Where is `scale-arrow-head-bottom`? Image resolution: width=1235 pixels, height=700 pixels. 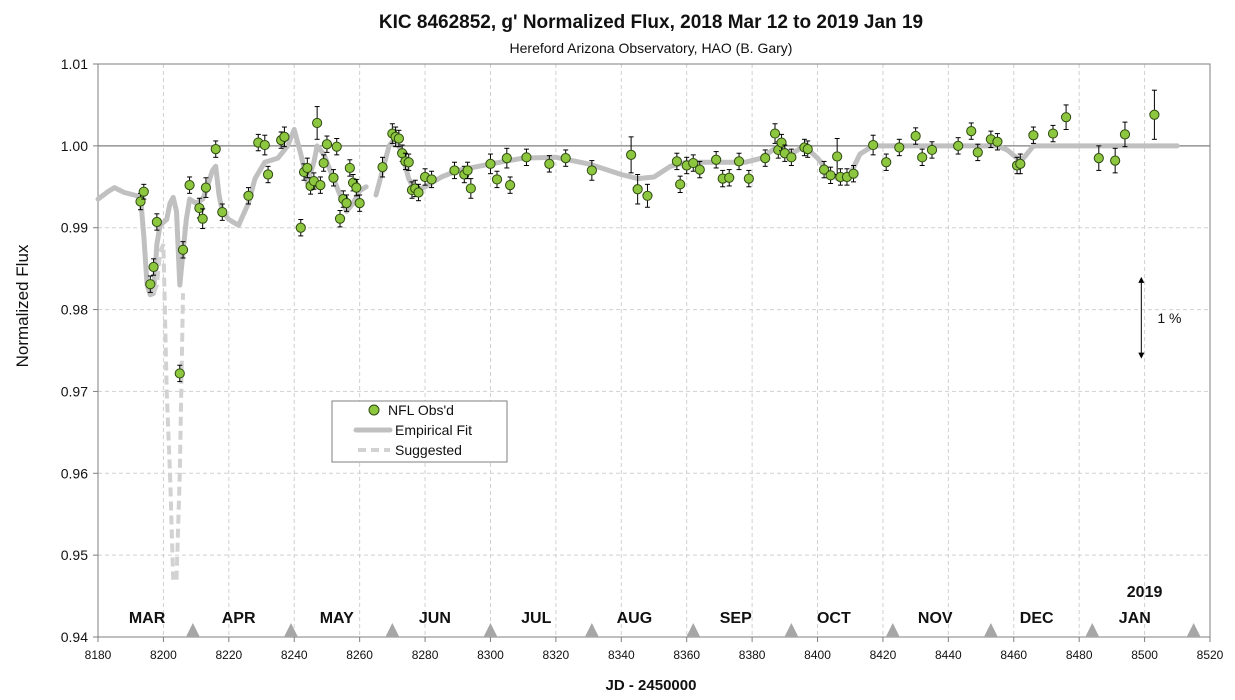 scale-arrow-head-bottom is located at coordinates (1141, 355).